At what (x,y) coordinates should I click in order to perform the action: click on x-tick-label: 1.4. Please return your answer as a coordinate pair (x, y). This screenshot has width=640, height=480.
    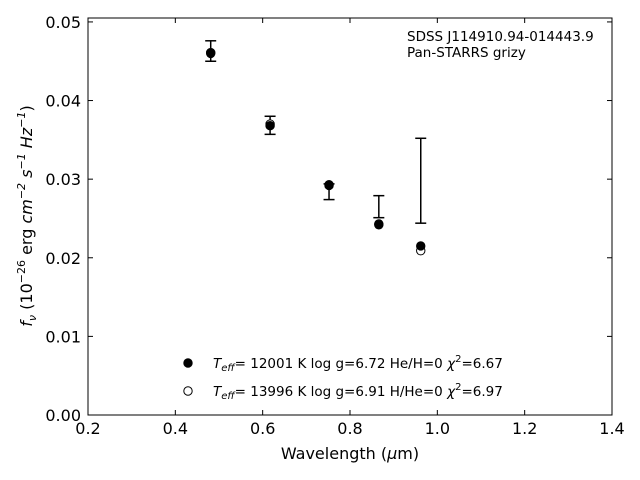
    Looking at the image, I should click on (611, 428).